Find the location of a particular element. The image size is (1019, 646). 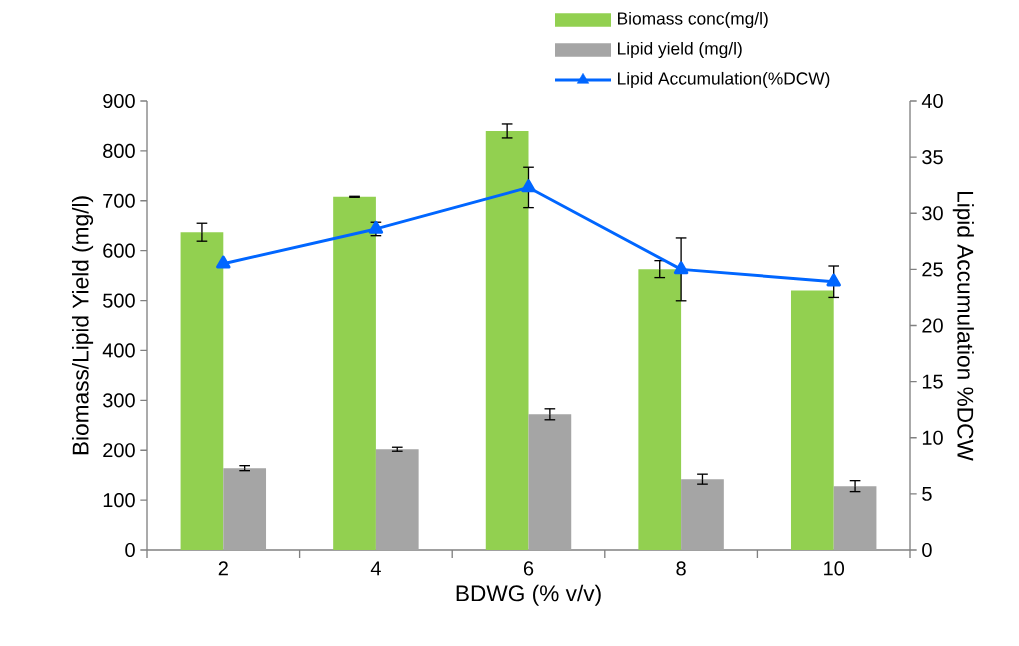

x-tick-label: 6 is located at coordinates (528, 568).